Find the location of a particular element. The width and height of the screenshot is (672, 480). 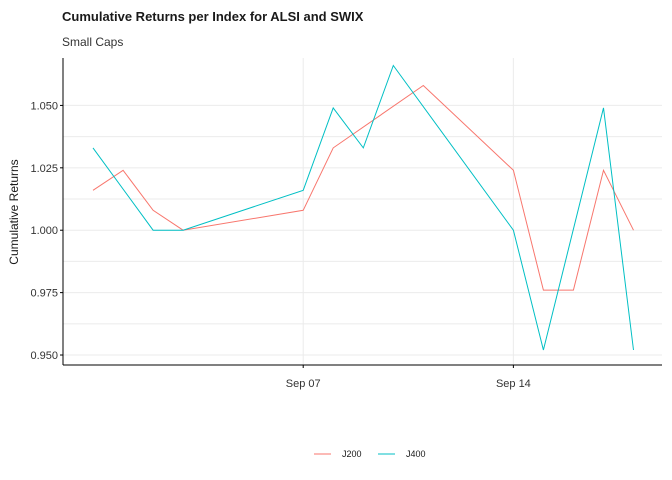

x-tick-label: Sep 07 is located at coordinates (303, 384).